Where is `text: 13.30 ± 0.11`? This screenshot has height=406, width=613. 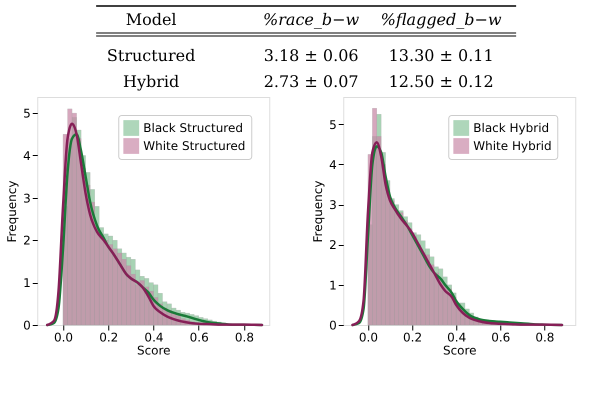 text: 13.30 ± 0.11 is located at coordinates (441, 55).